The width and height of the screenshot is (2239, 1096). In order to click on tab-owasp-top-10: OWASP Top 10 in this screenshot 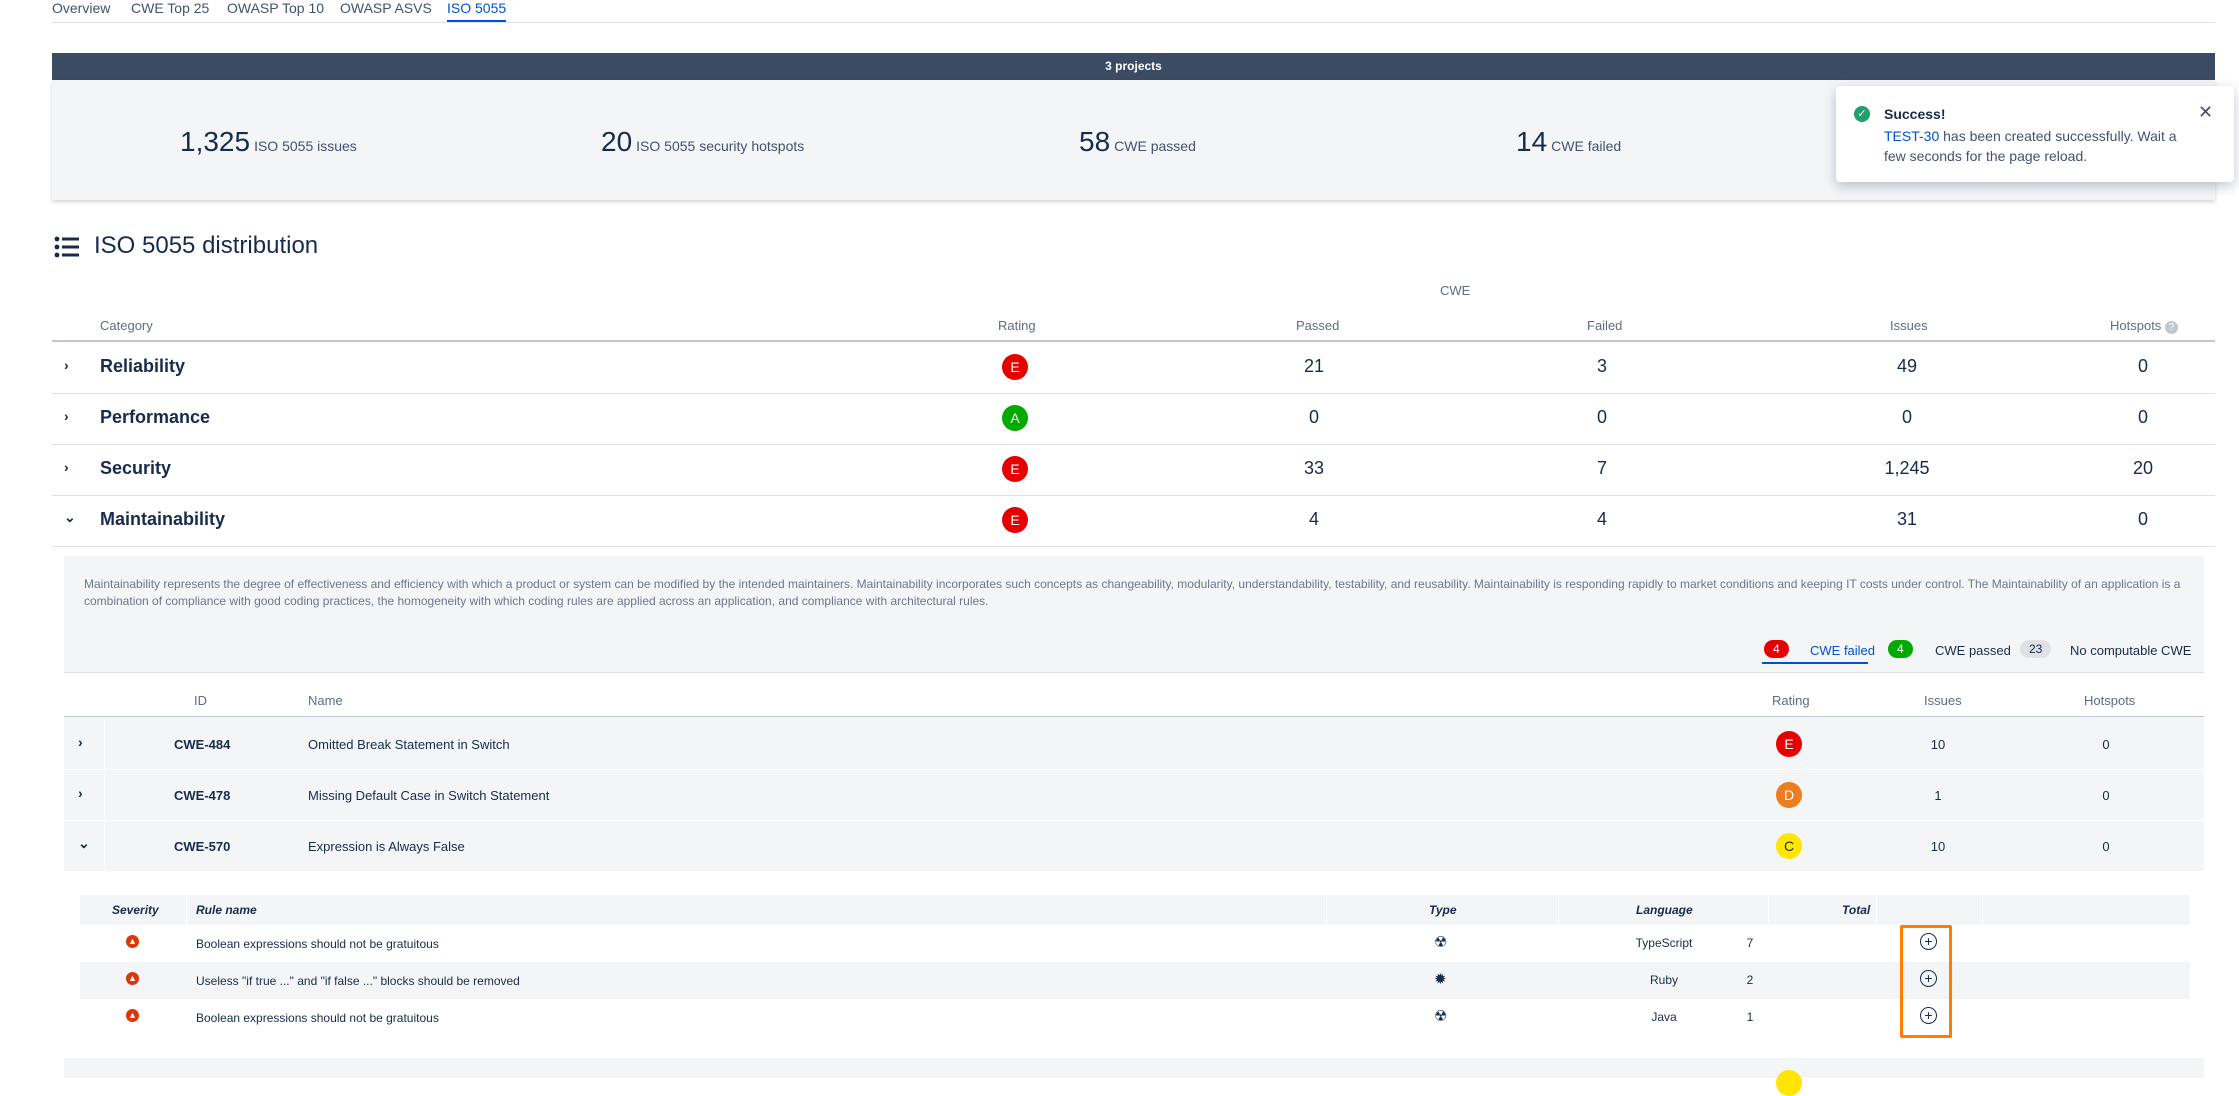, I will do `click(276, 8)`.